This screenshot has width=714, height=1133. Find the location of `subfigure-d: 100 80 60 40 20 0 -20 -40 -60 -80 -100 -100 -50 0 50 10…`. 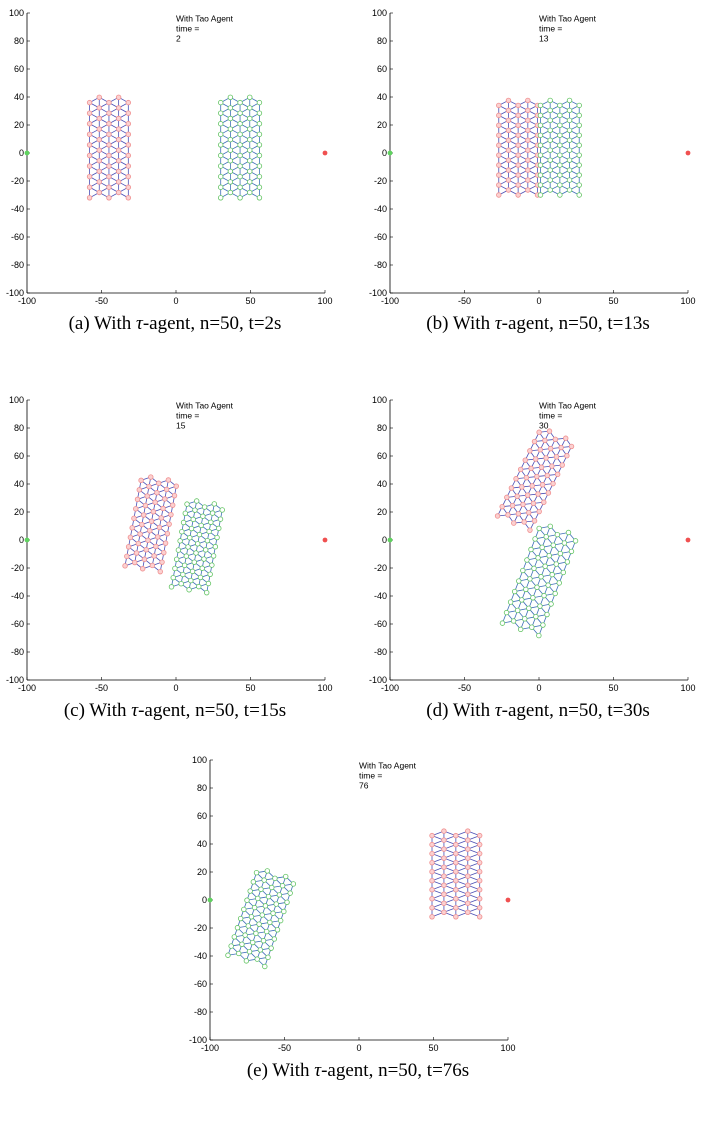

subfigure-d: 100 80 60 40 20 0 -20 -40 -60 -80 -100 -100 -50 0 50 10… is located at coordinates (538, 557).